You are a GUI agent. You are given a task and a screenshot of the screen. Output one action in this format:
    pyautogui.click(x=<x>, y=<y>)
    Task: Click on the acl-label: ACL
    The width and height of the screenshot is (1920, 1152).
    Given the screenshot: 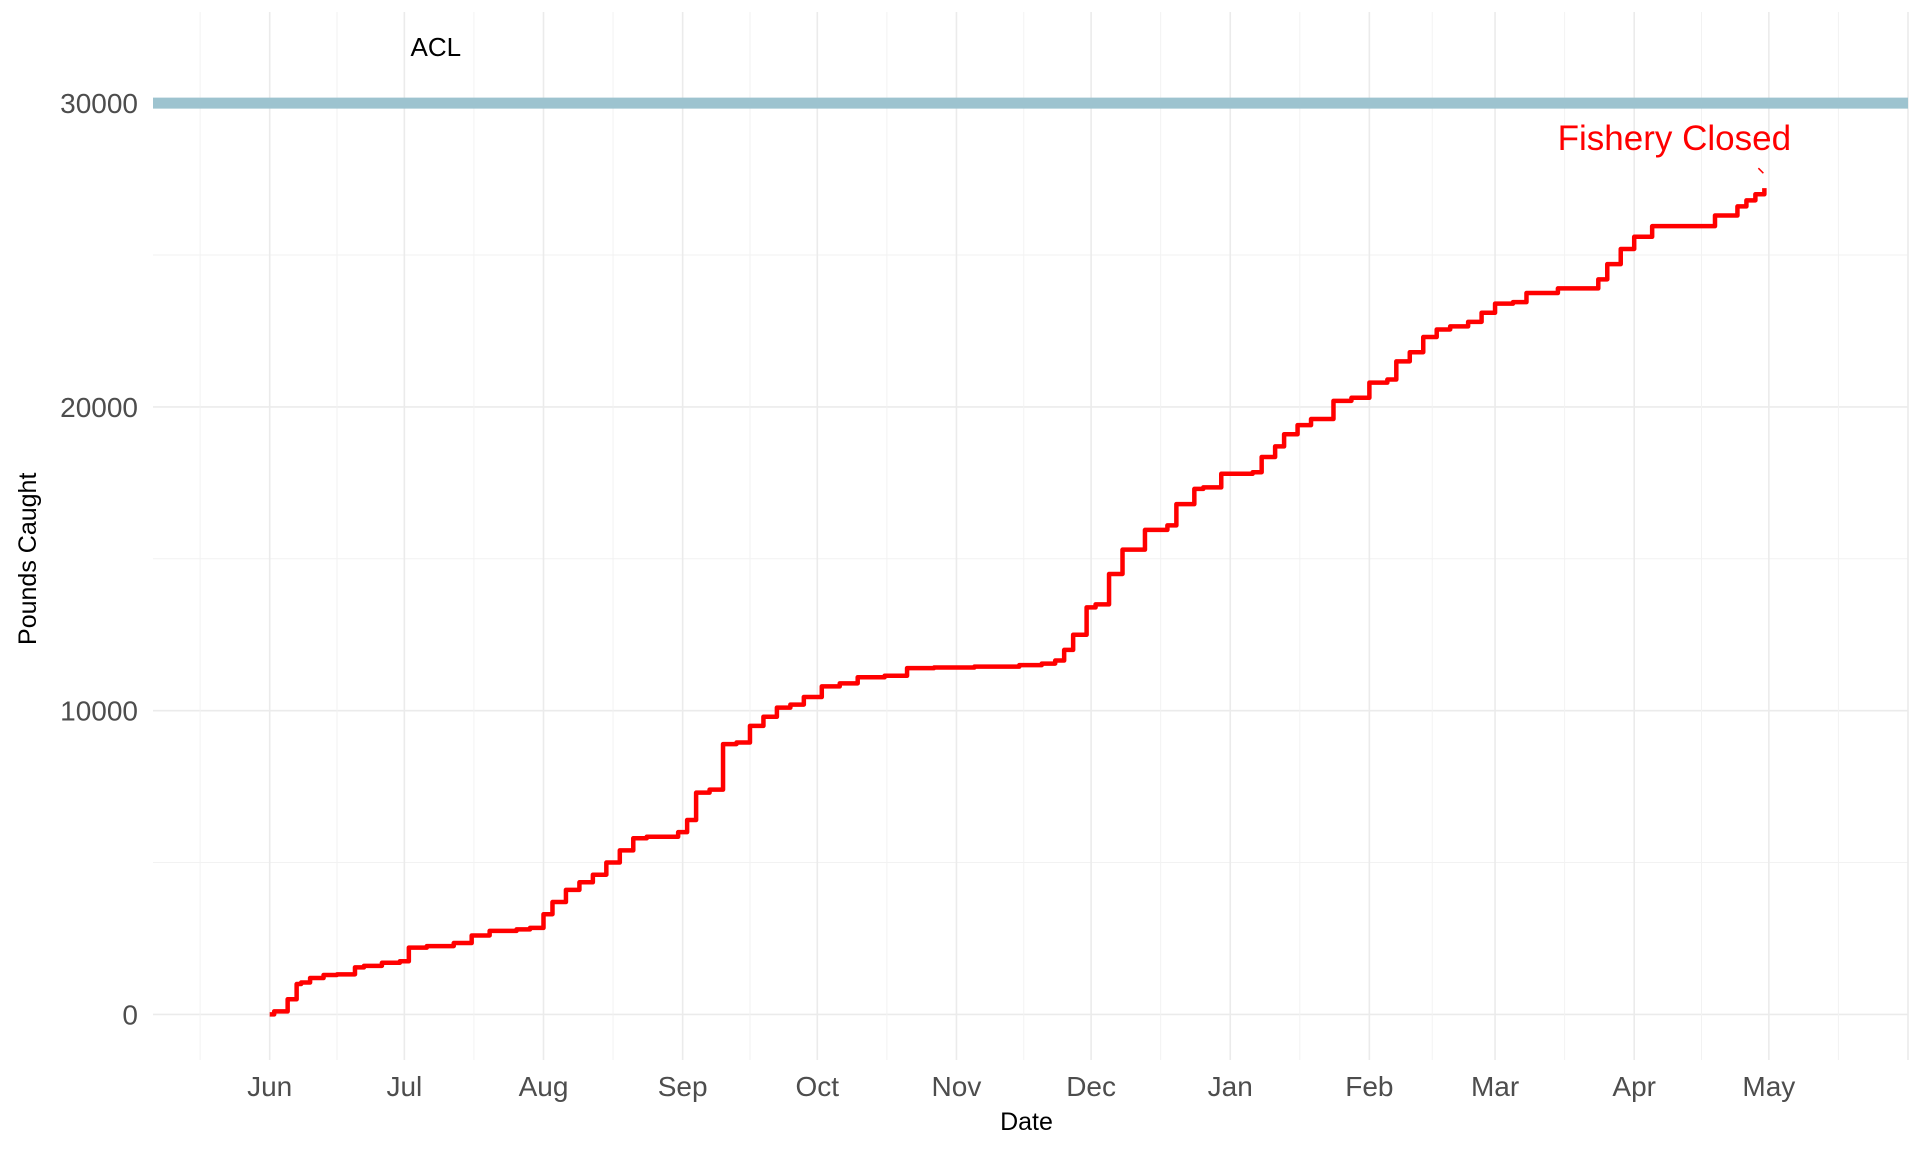 What is the action you would take?
    pyautogui.click(x=435, y=47)
    